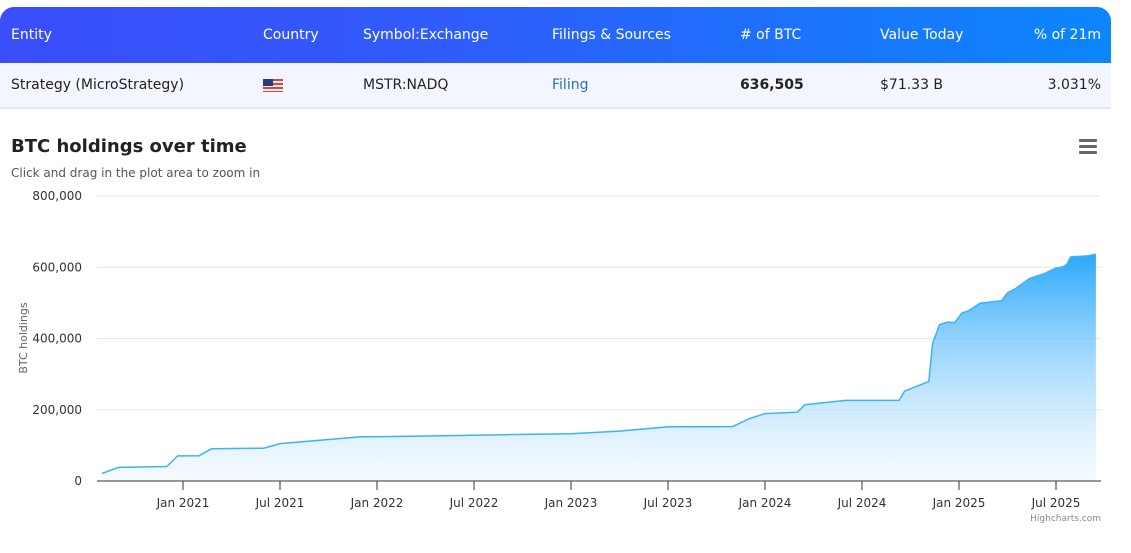 Image resolution: width=1131 pixels, height=553 pixels. I want to click on y-tick-label: 400,000, so click(57, 339).